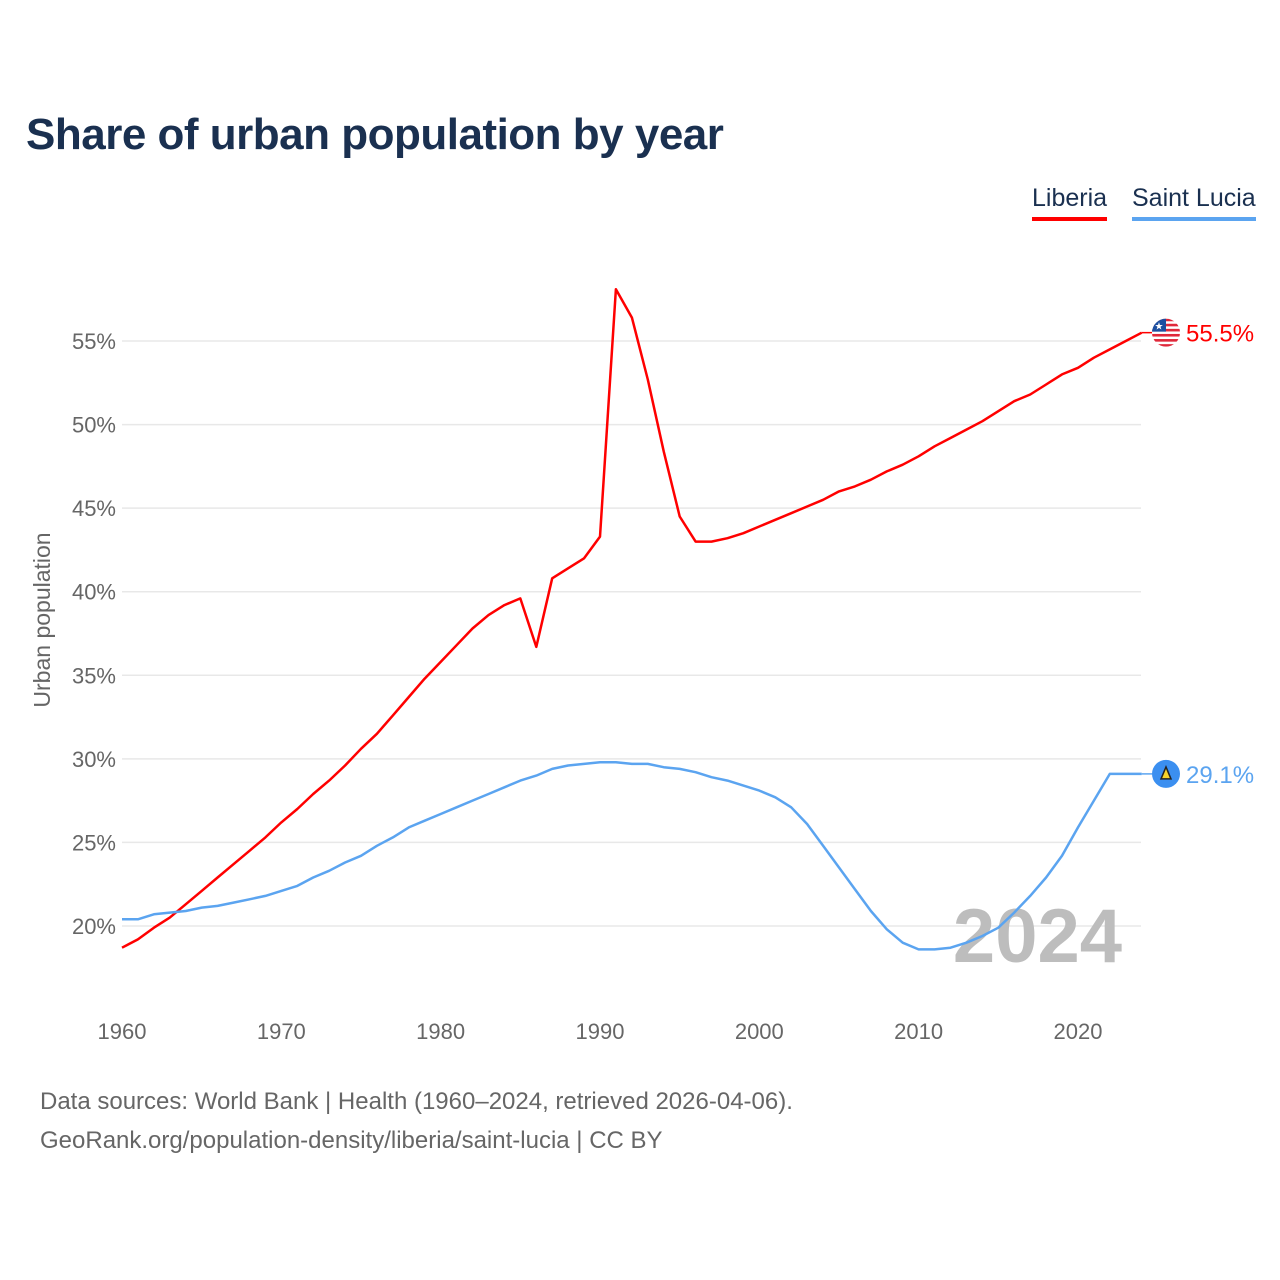 This screenshot has height=1280, width=1280. What do you see at coordinates (1166, 332) in the screenshot?
I see `liberia-flag-icon: ★` at bounding box center [1166, 332].